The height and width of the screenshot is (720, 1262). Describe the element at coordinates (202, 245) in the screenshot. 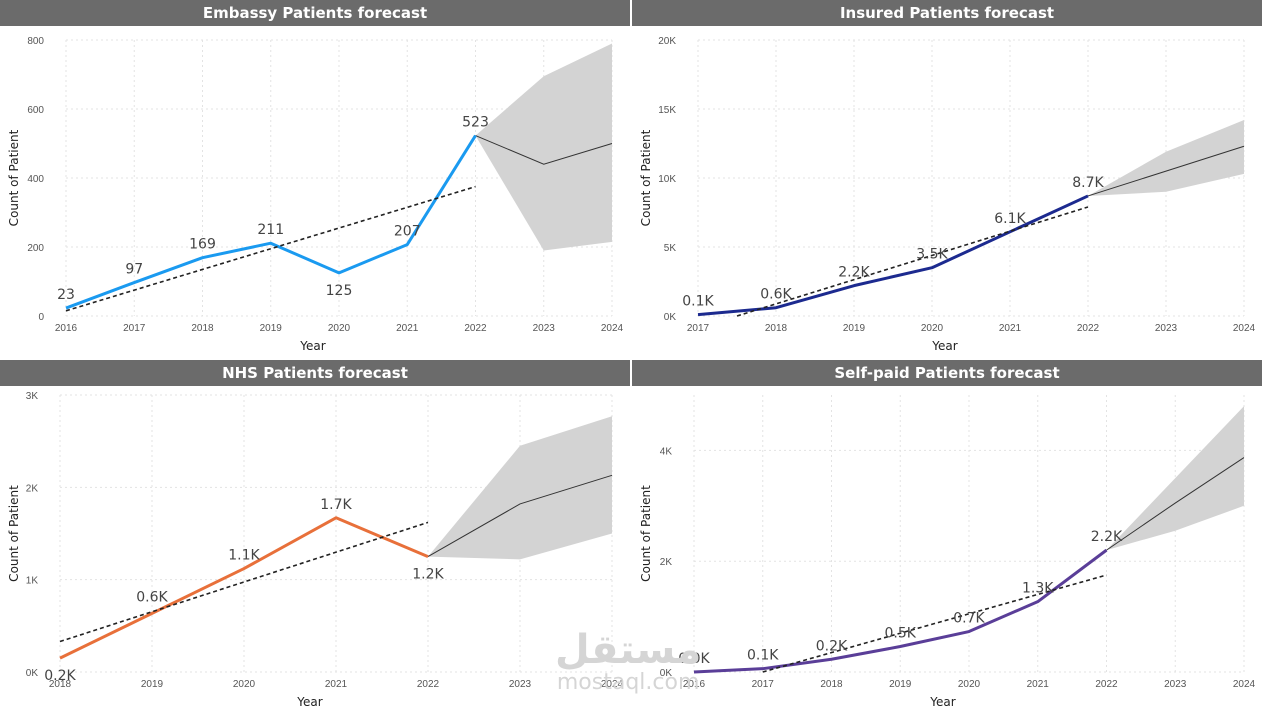

I see `data-label: 169` at that location.